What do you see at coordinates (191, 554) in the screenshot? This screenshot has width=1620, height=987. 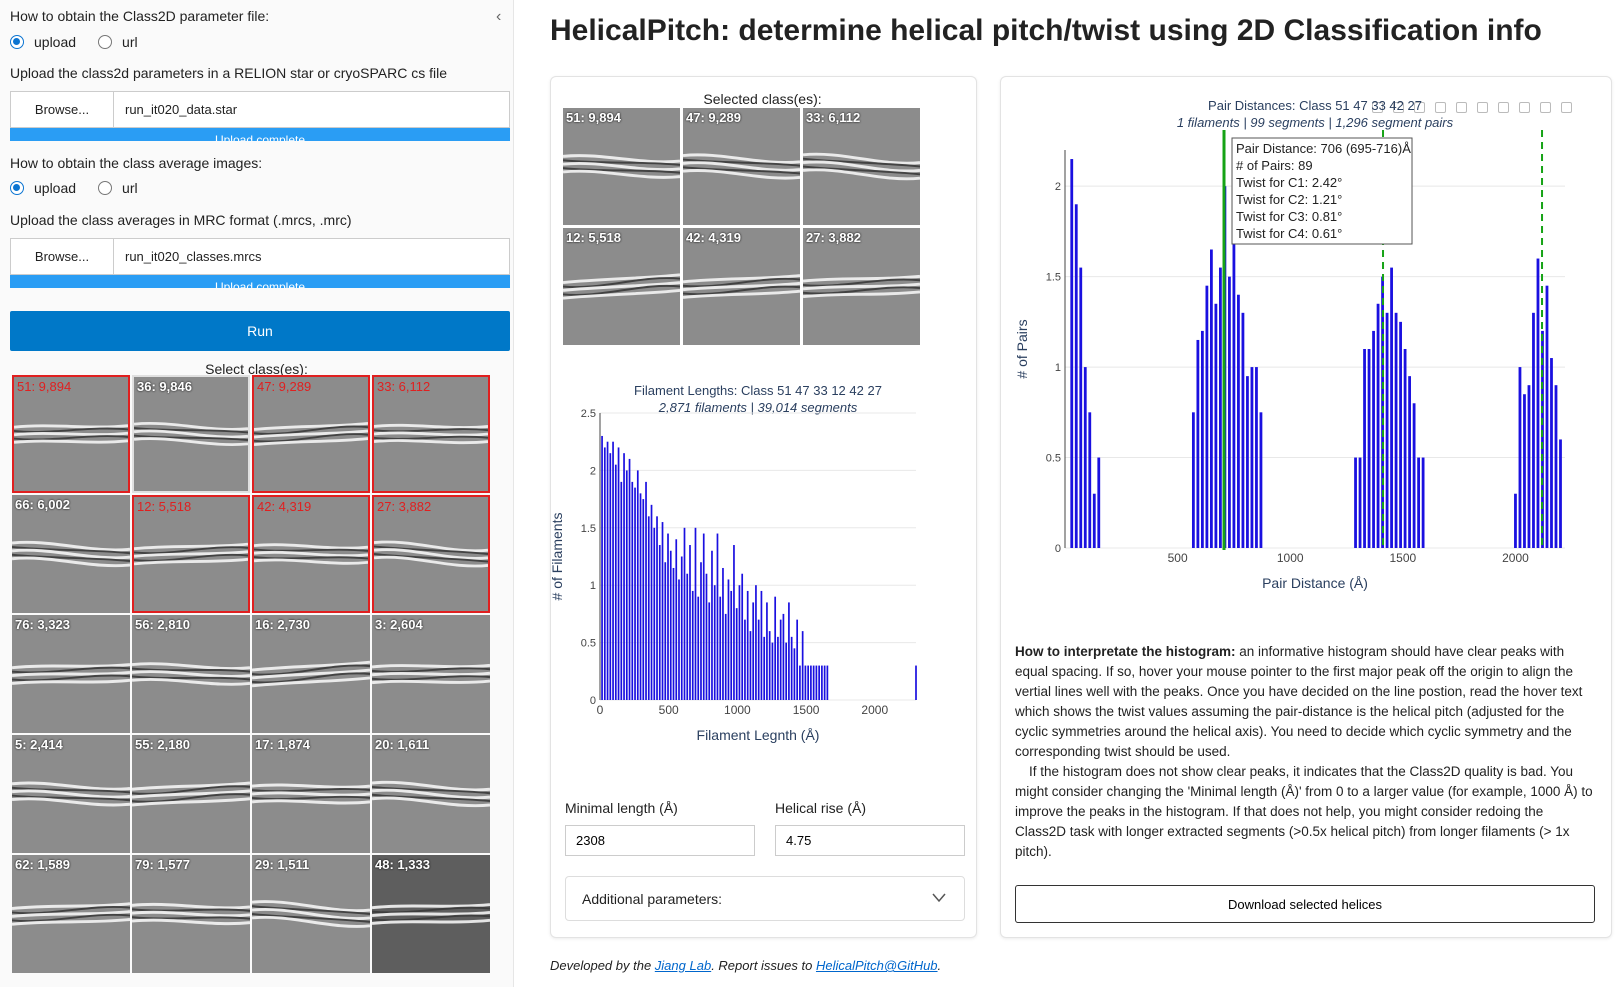 I see `class-thumbnail: 12: 5,518` at bounding box center [191, 554].